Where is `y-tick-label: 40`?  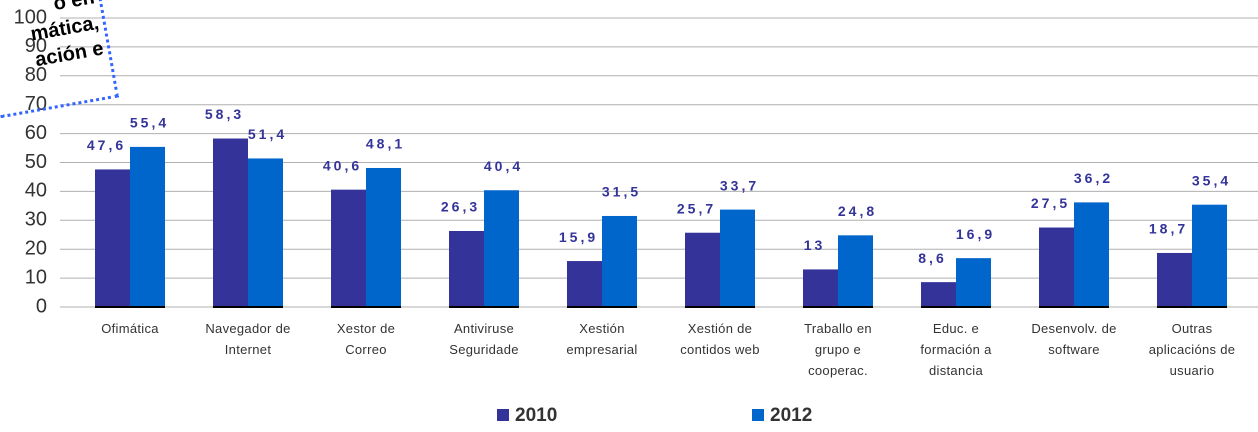 y-tick-label: 40 is located at coordinates (36, 191).